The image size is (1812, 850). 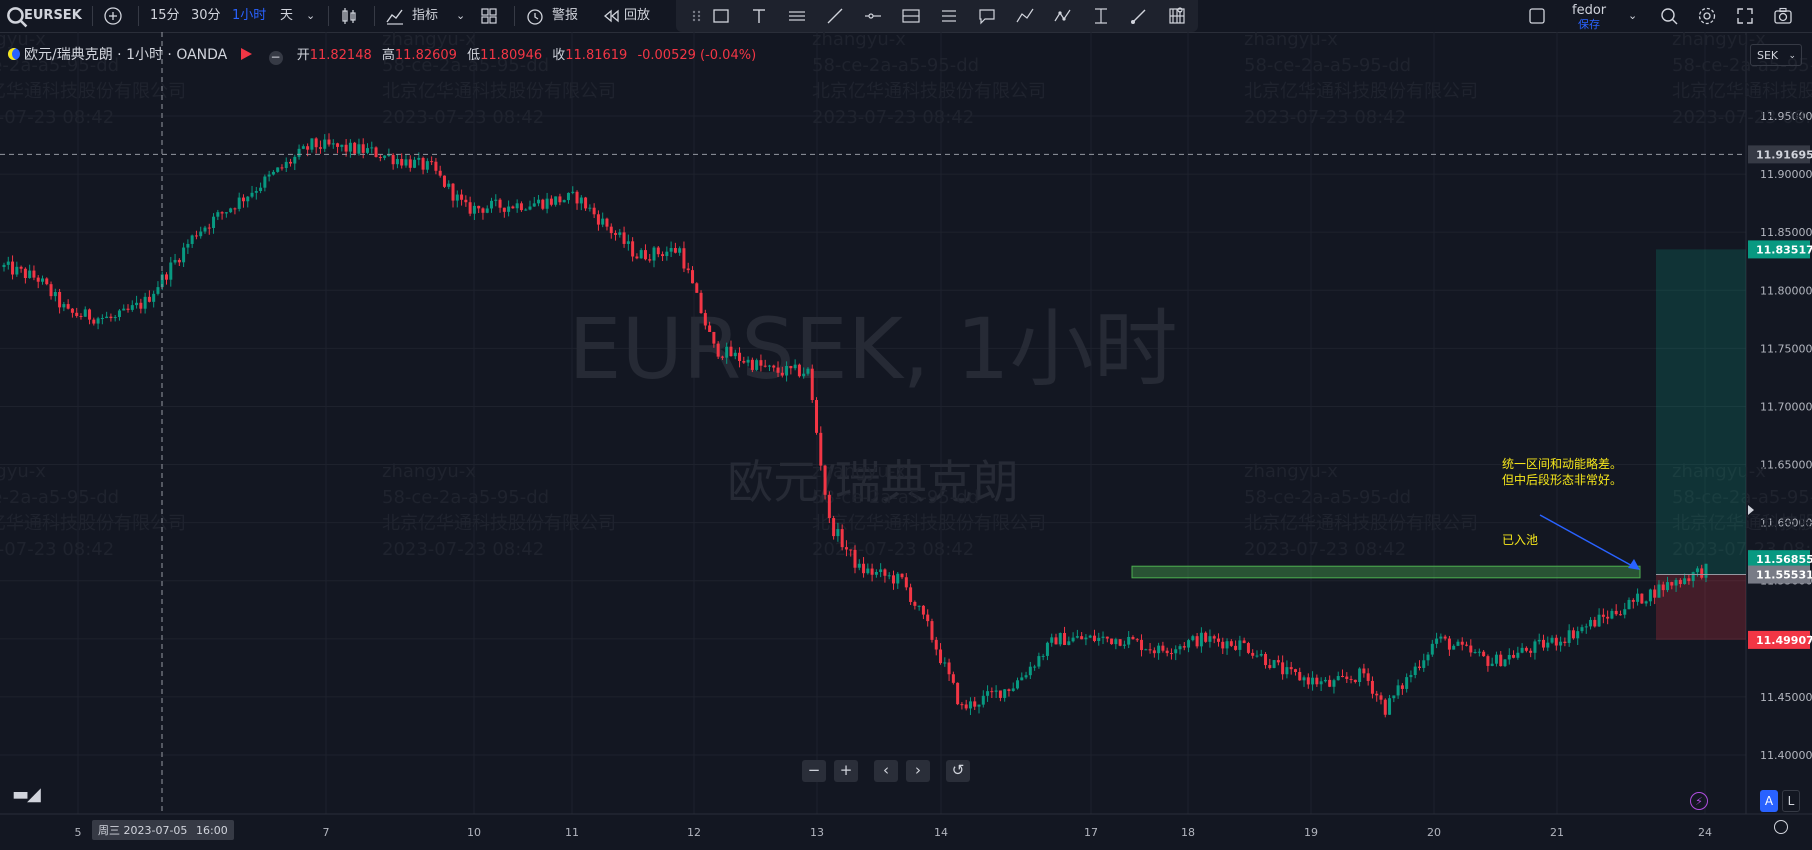 What do you see at coordinates (941, 832) in the screenshot?
I see `time-tick-label: 14` at bounding box center [941, 832].